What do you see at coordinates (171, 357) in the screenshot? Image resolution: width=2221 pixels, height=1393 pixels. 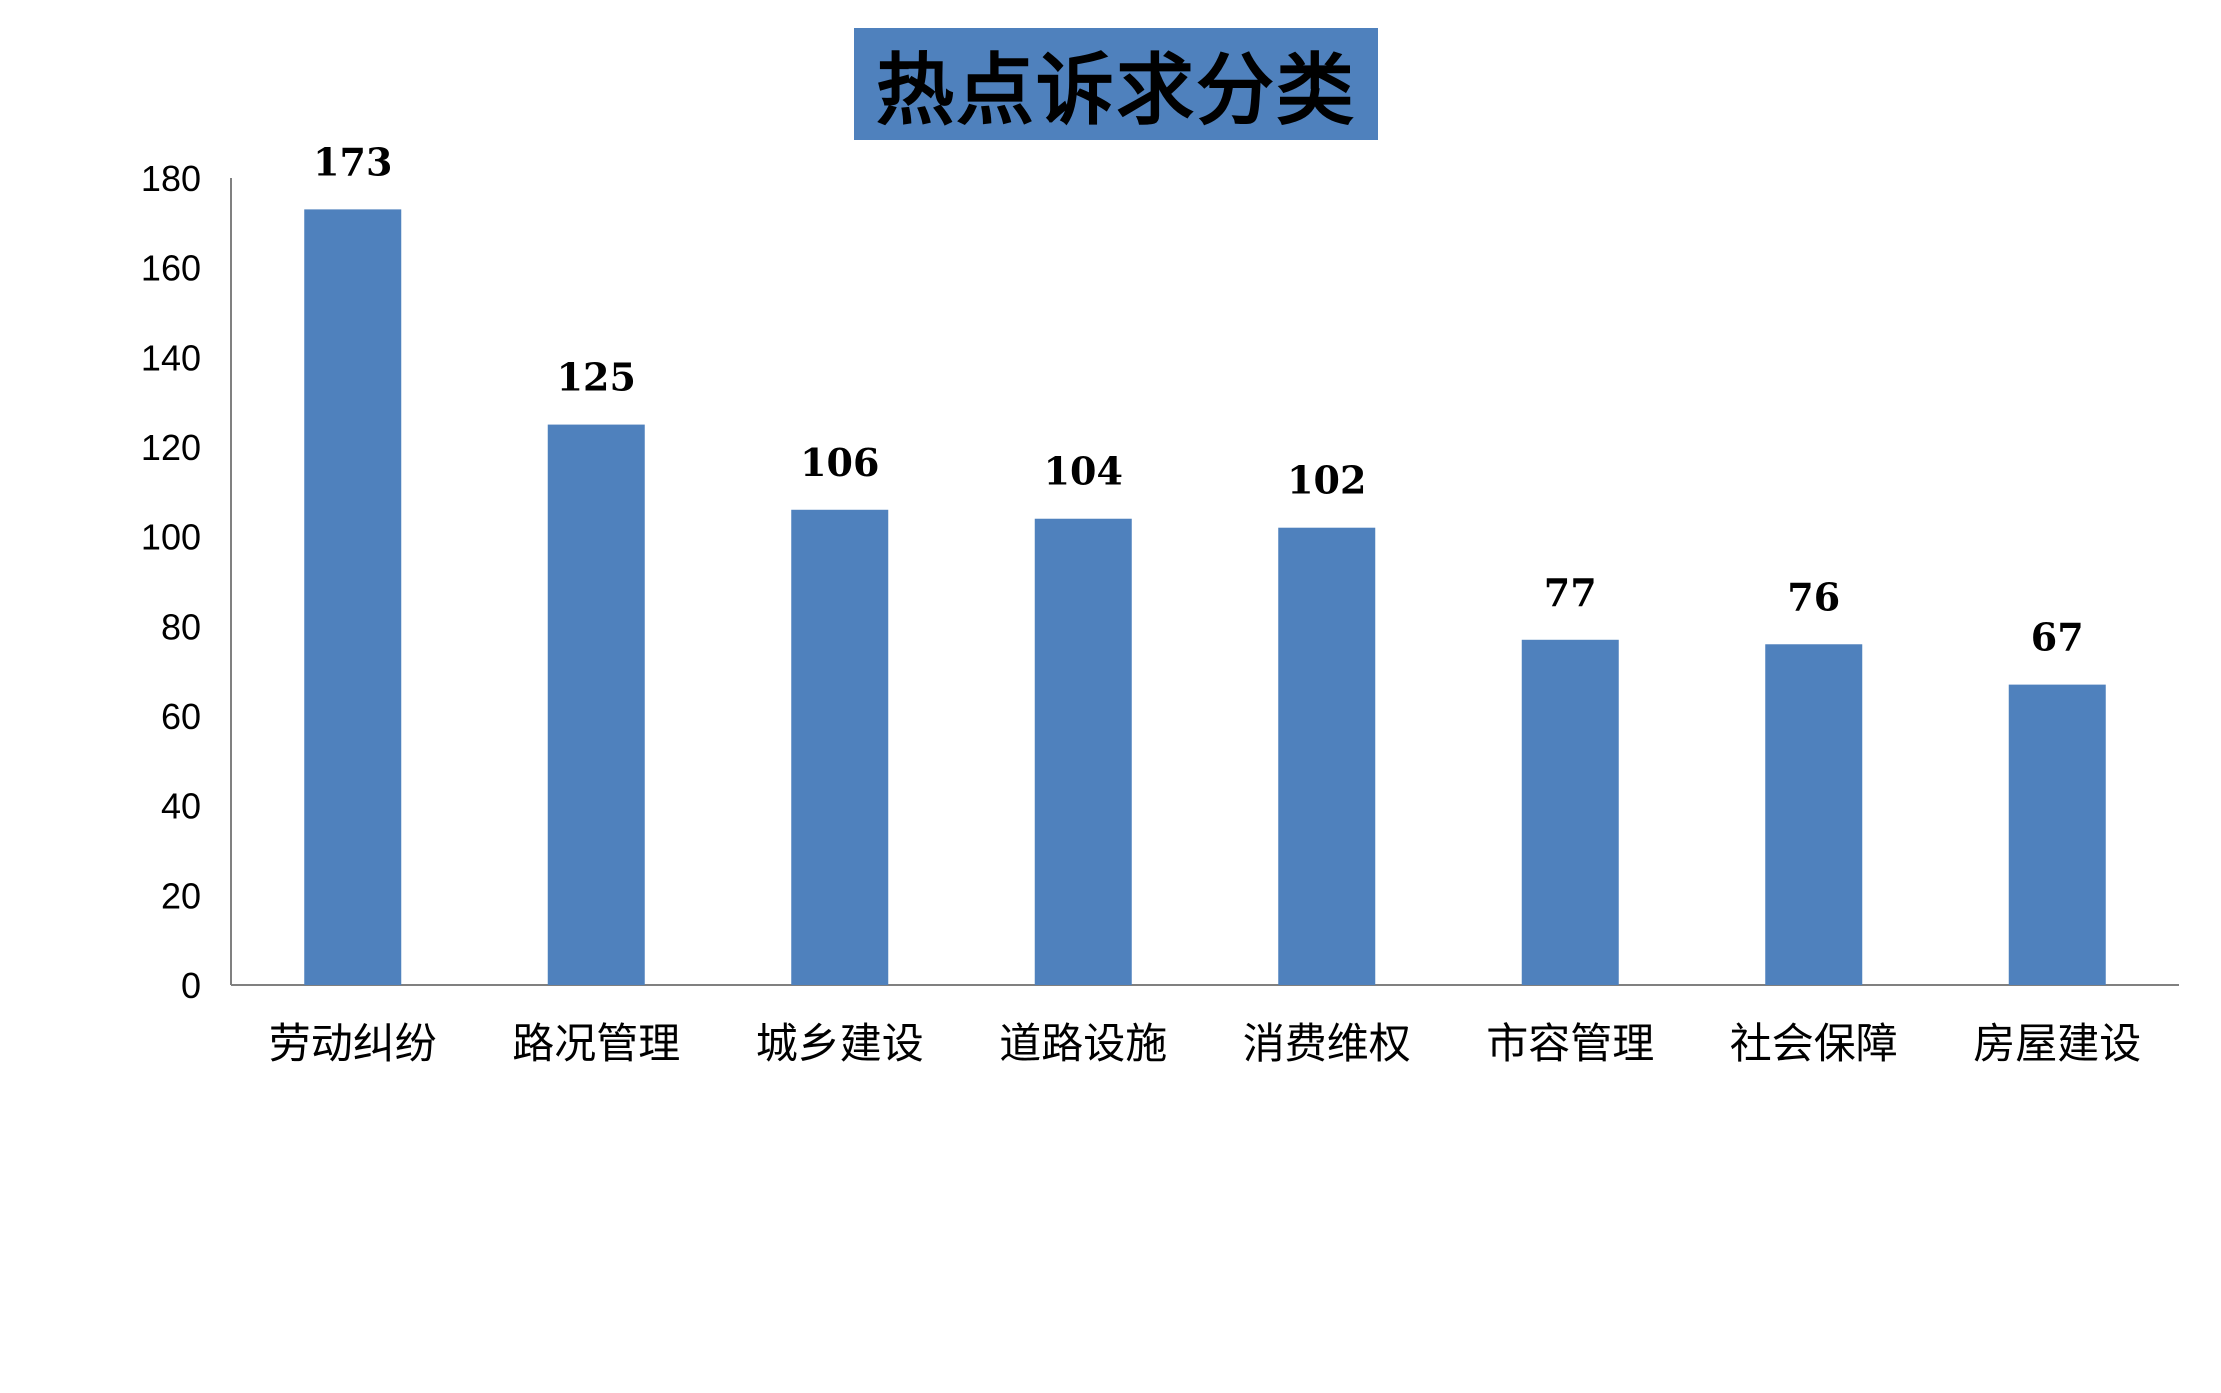 I see `y-tick-label: 140` at bounding box center [171, 357].